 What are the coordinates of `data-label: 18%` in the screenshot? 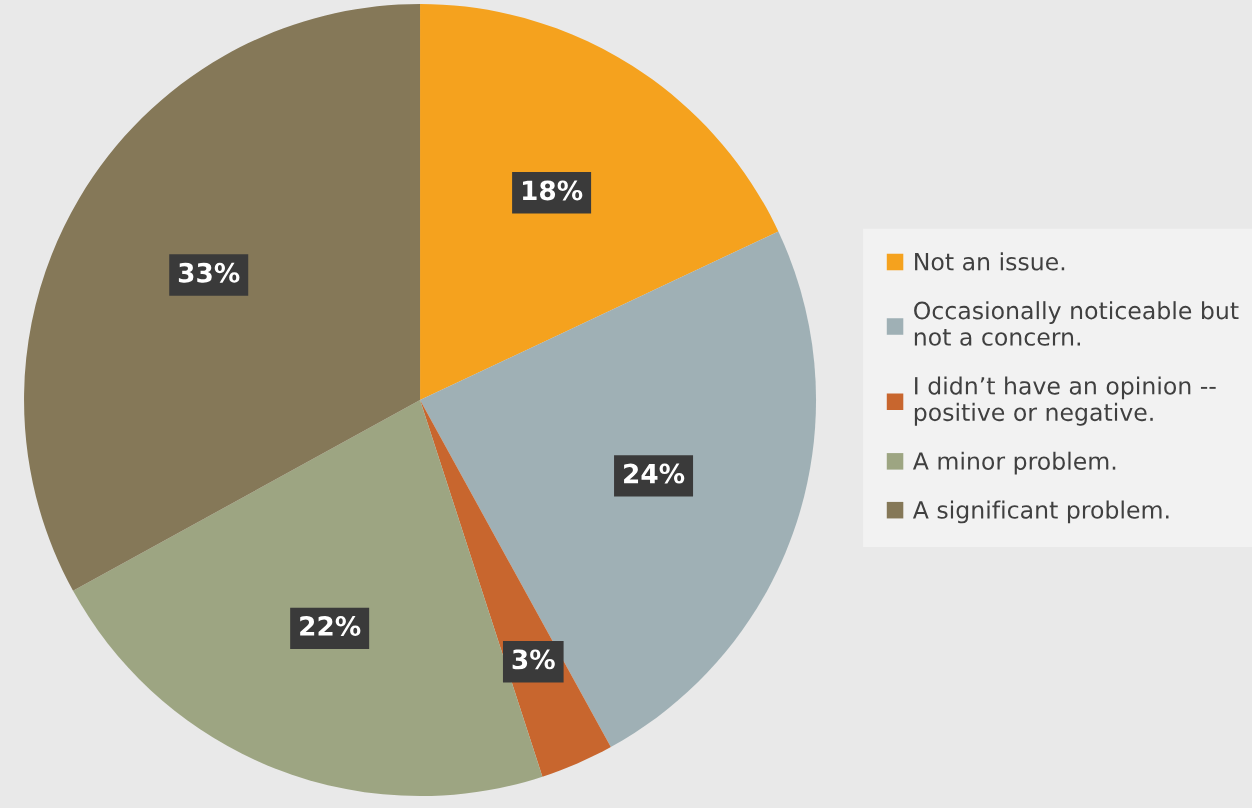 It's located at (553, 190).